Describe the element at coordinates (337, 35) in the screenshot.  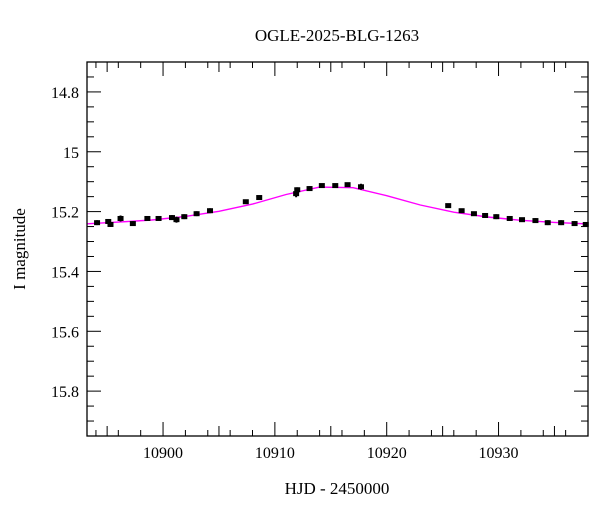
I see `chart-title: OGLE-2025-BLG-1263` at that location.